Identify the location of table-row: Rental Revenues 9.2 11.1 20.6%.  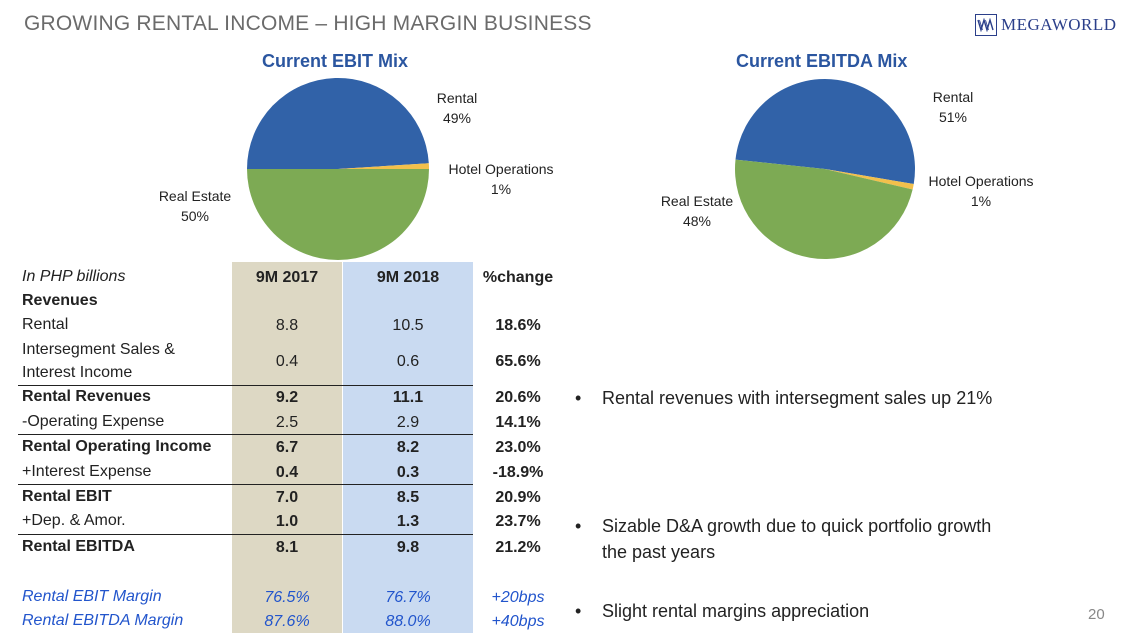
(280, 398).